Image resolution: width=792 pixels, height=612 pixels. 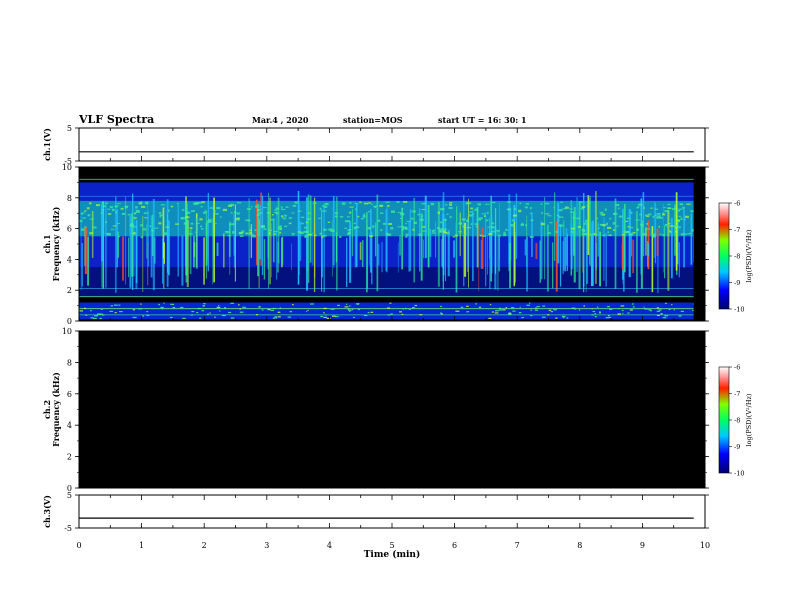 I want to click on colorbar-tick-label: -10, so click(x=739, y=474).